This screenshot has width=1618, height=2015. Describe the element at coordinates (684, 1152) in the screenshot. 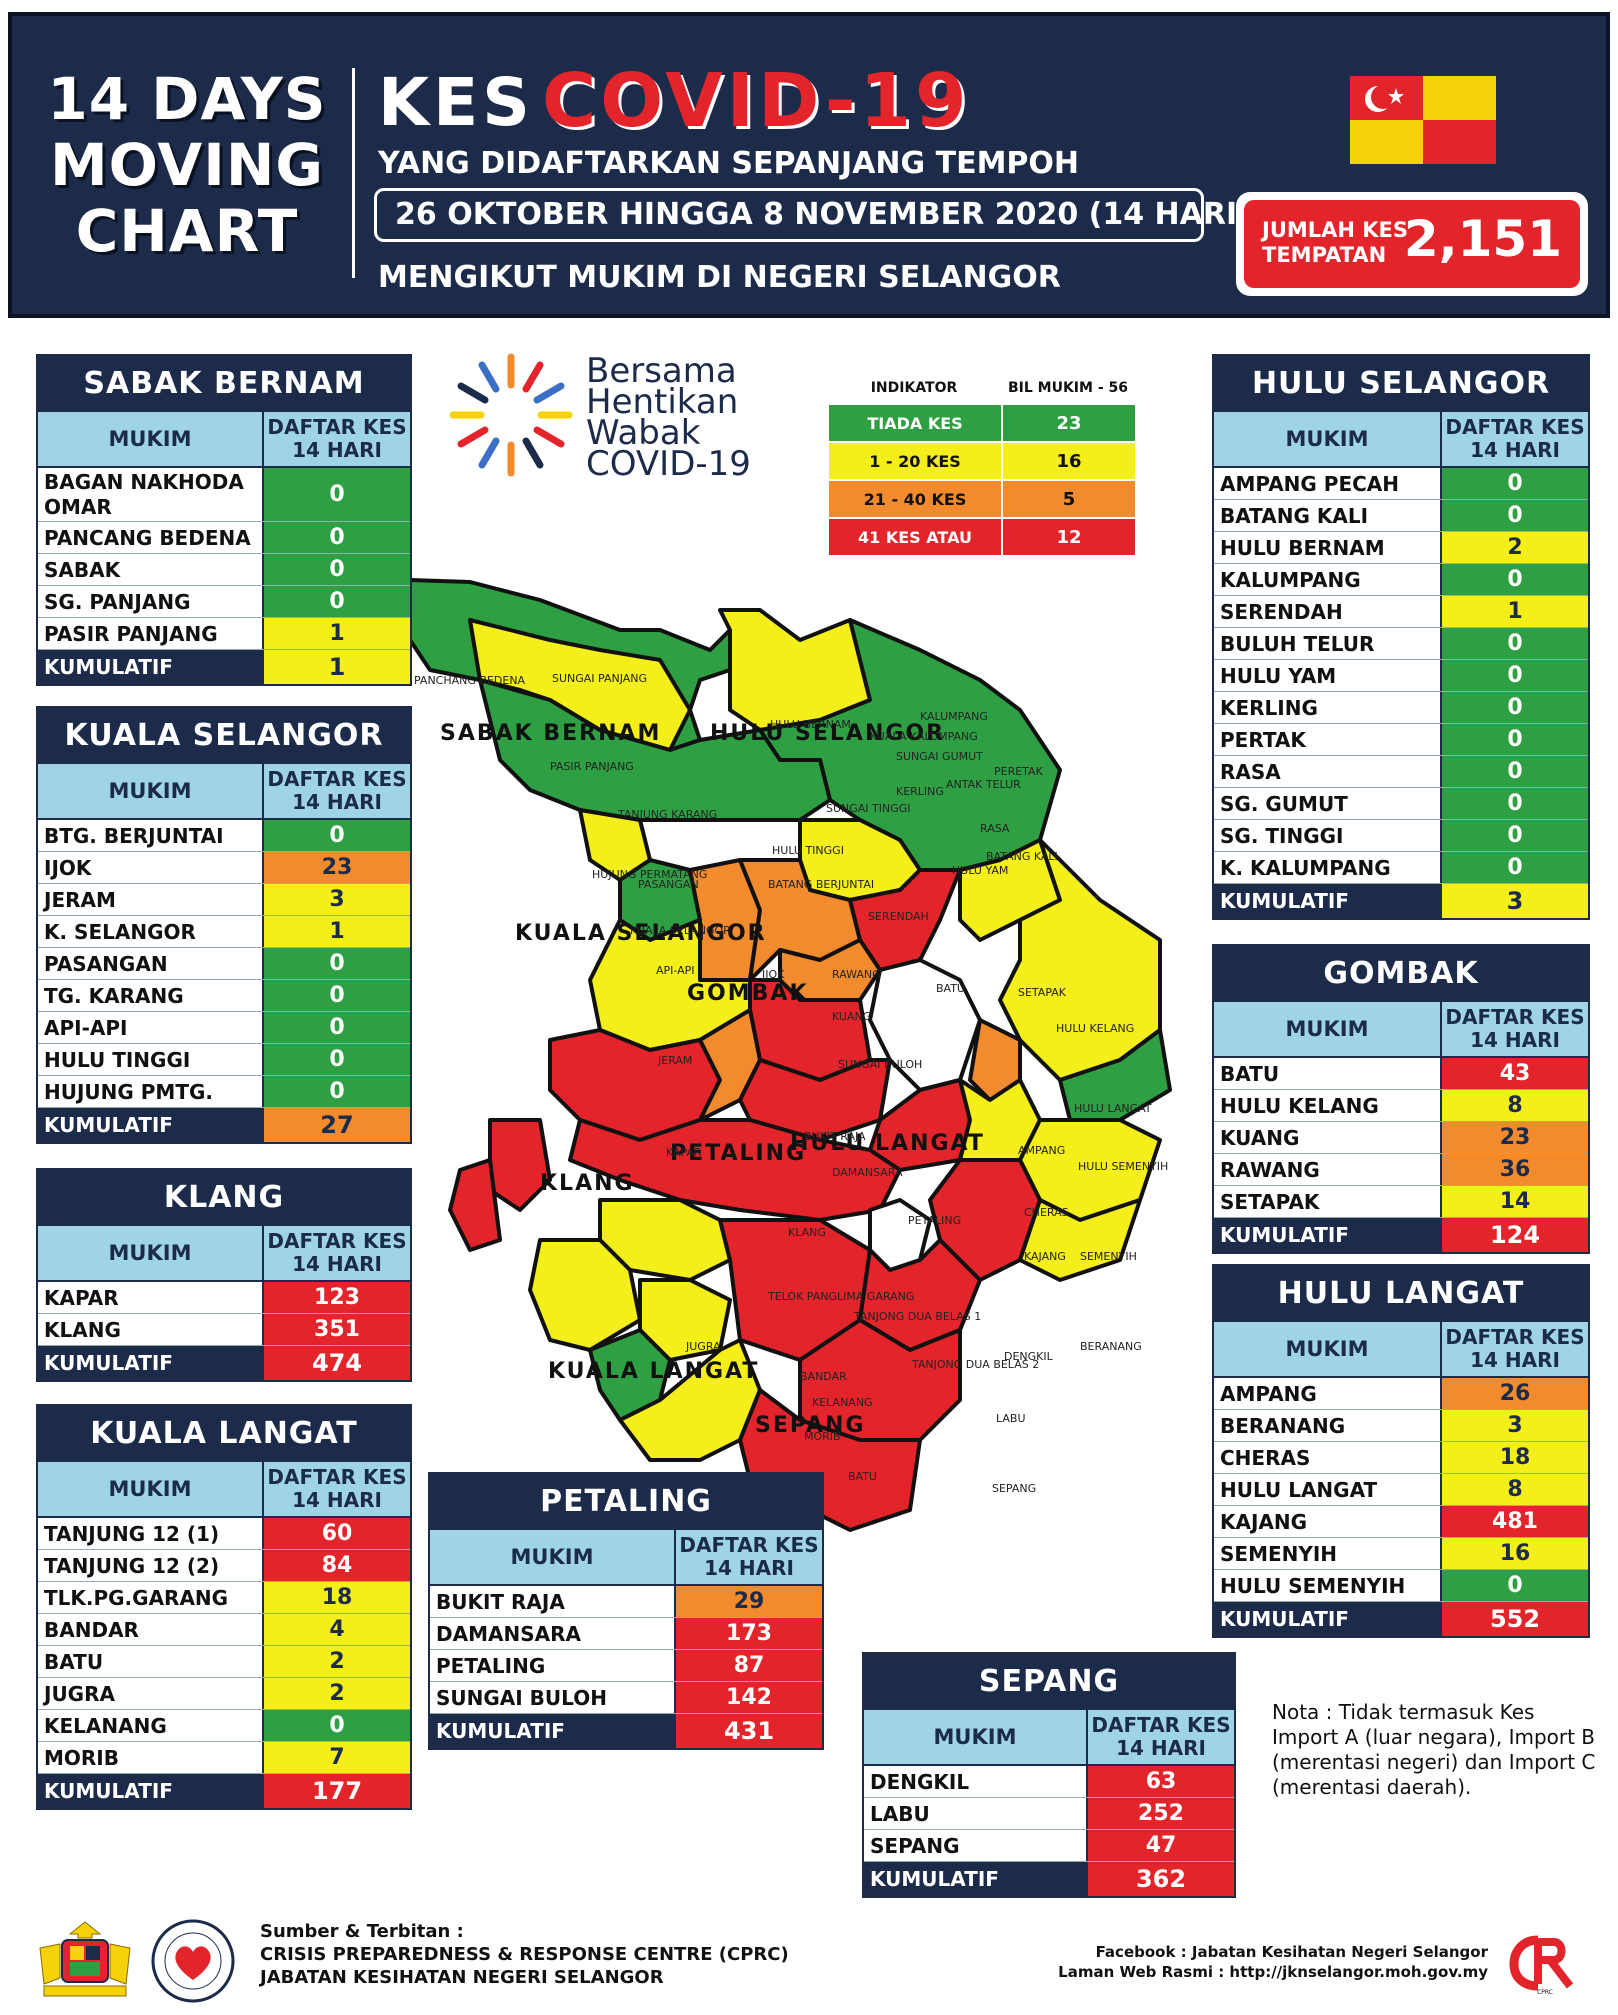

I see `map-mukim-label: KAPAR` at that location.